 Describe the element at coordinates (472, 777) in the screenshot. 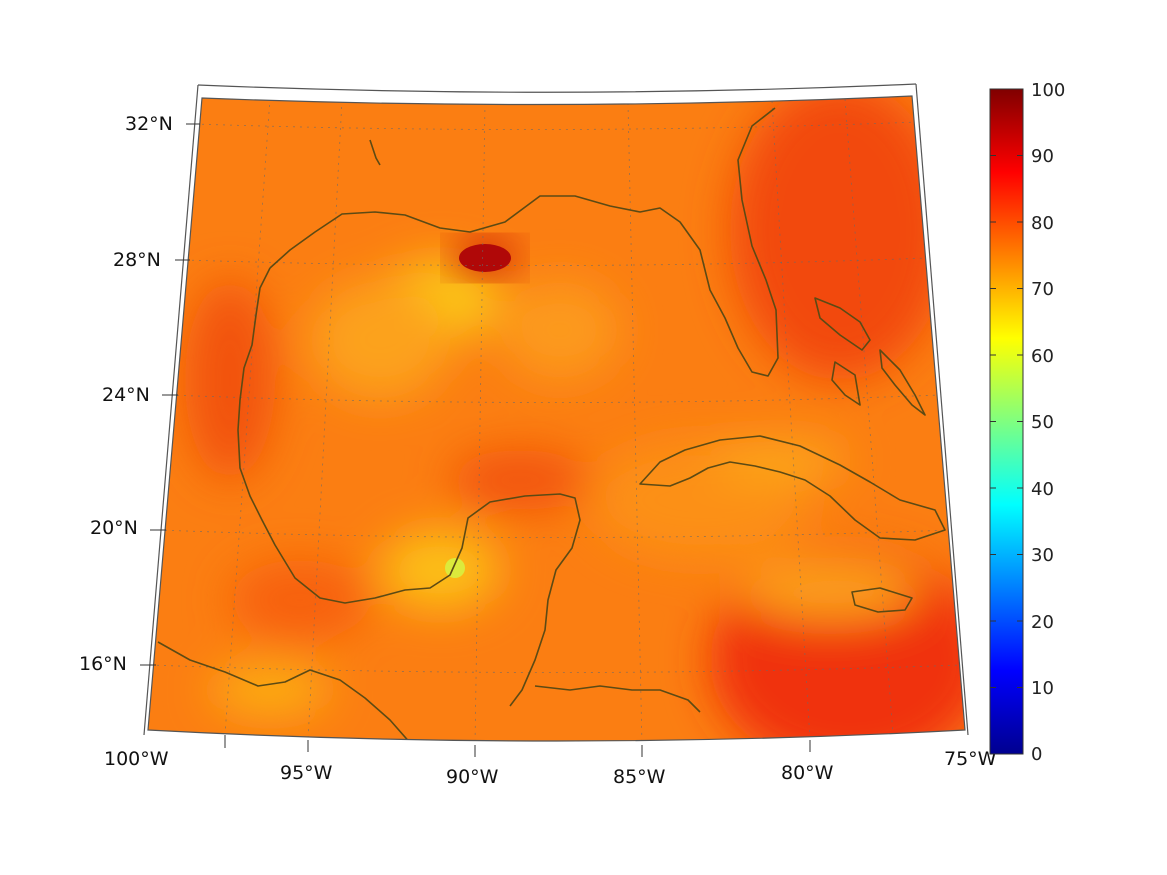

I see `lon-label-90w: 90°W` at that location.